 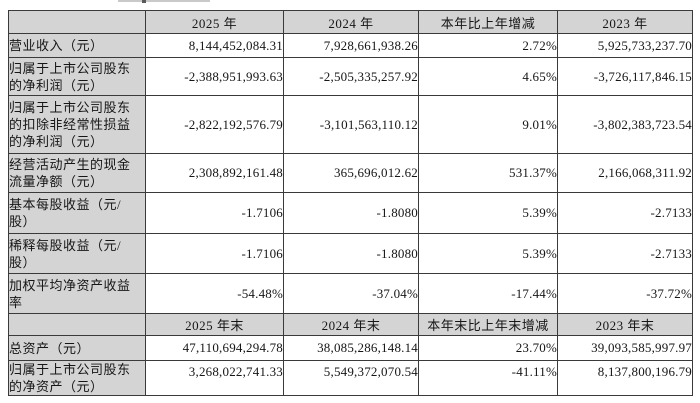 What do you see at coordinates (625, 76) in the screenshot?
I see `value-2023: -3,726,117,846.15` at bounding box center [625, 76].